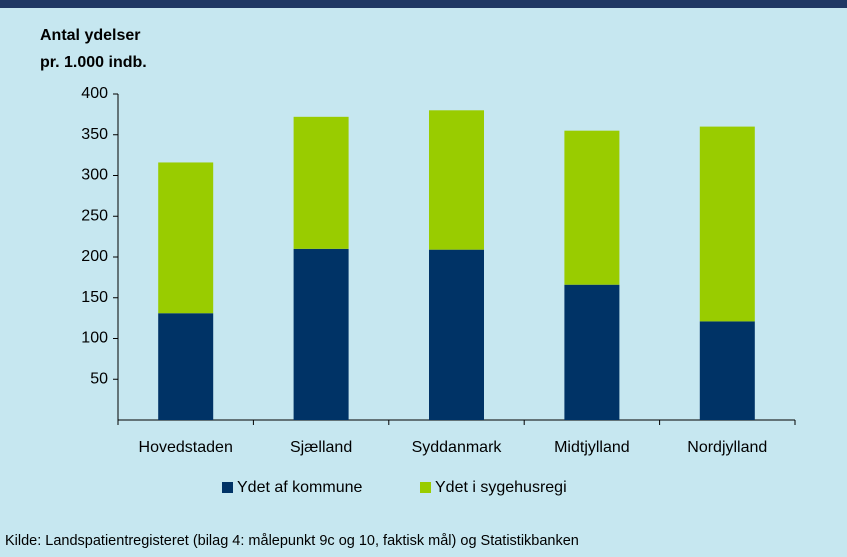 The height and width of the screenshot is (557, 847). I want to click on x-tick-label: Sjælland, so click(321, 447).